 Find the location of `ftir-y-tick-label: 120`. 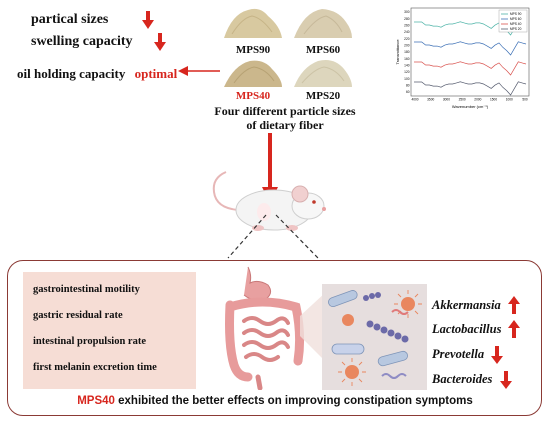

ftir-y-tick-label: 120 is located at coordinates (407, 72).